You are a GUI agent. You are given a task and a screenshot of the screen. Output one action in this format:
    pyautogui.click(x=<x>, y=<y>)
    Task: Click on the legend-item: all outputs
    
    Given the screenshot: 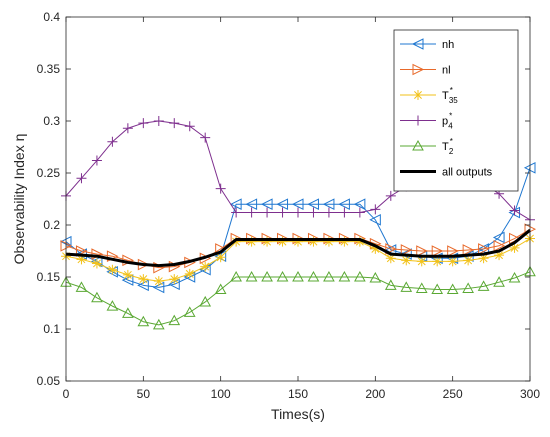 What is the action you would take?
    pyautogui.click(x=446, y=173)
    